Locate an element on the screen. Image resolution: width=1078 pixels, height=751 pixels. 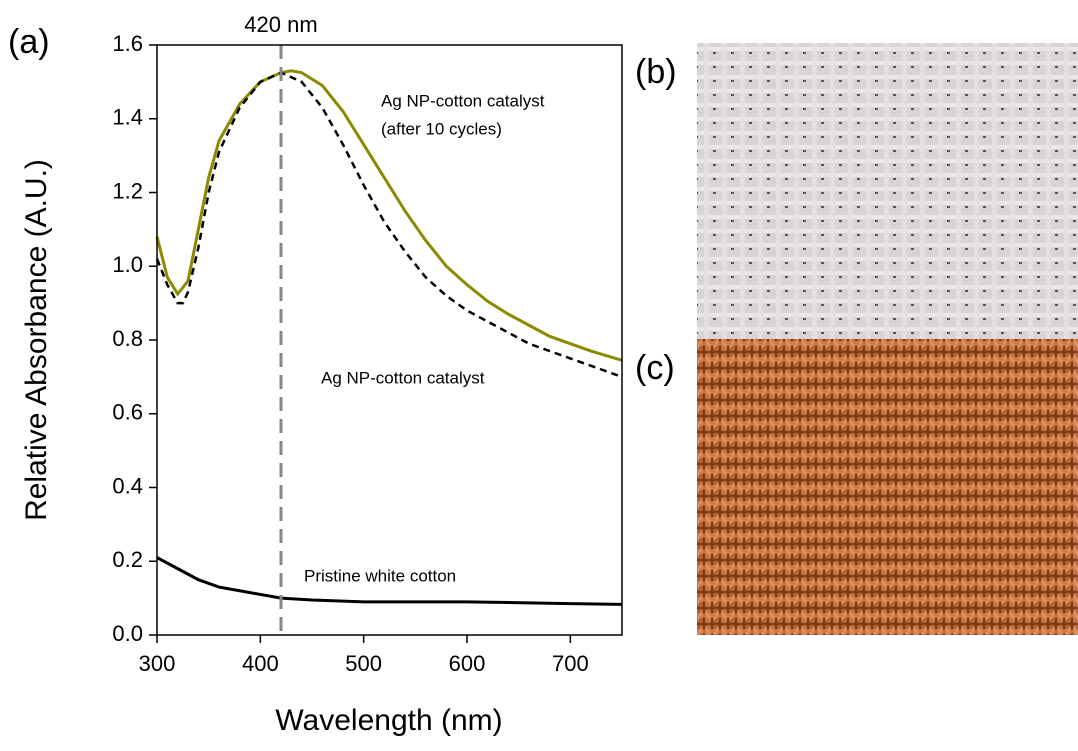
x-tick-label: 300 is located at coordinates (157, 663).